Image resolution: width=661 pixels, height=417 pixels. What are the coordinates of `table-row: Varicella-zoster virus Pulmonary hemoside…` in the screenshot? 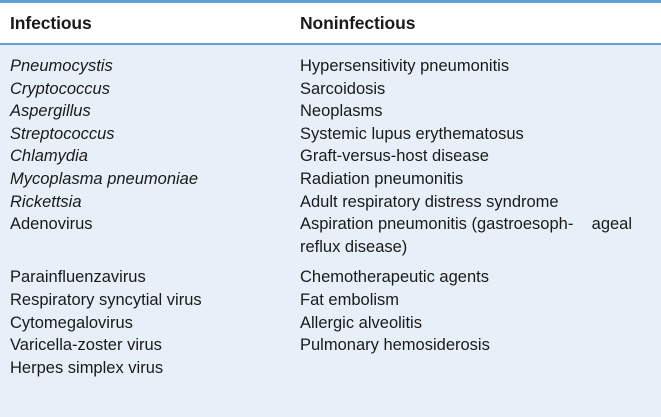 It's located at (335, 345).